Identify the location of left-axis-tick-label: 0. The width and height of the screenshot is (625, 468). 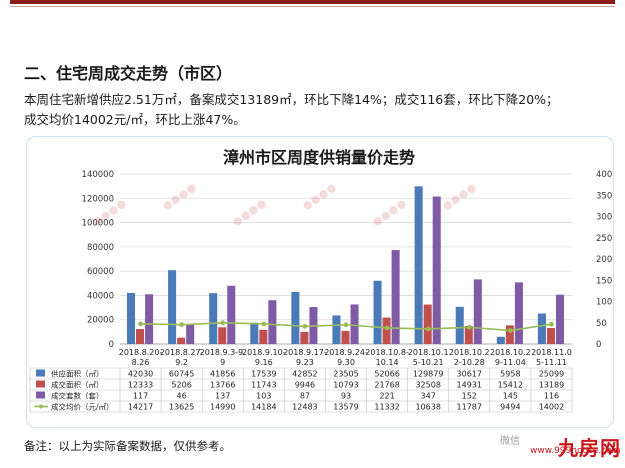
(111, 345).